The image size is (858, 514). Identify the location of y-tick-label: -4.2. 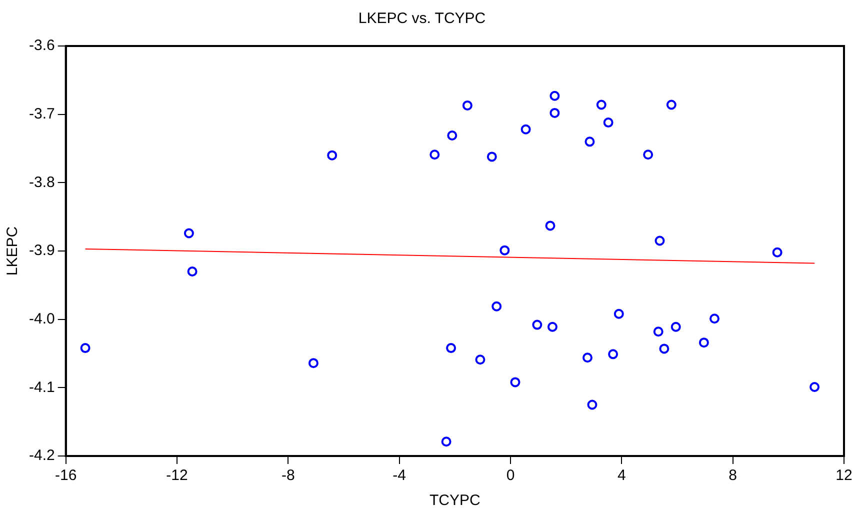
(41, 455).